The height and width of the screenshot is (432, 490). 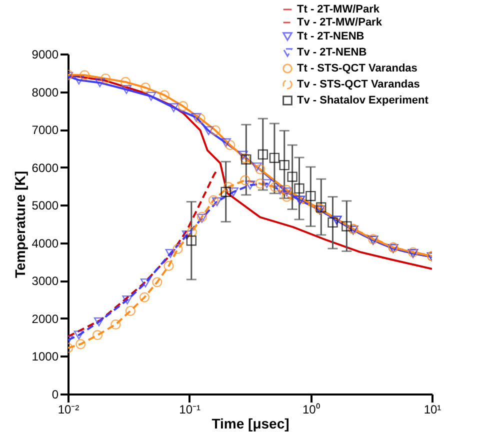 What do you see at coordinates (357, 68) in the screenshot?
I see `legend-label: Tt - STS-QCT Varandas` at bounding box center [357, 68].